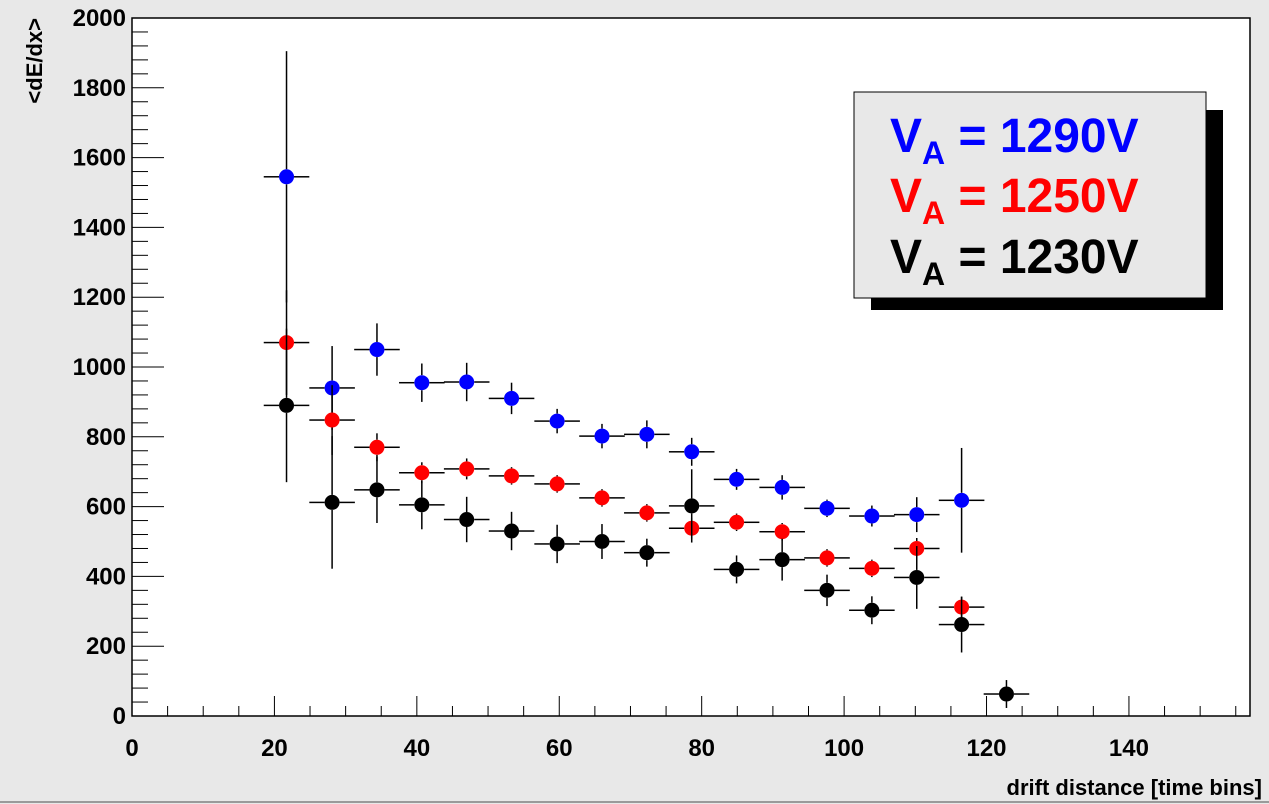 Image resolution: width=1269 pixels, height=804 pixels. Describe the element at coordinates (34, 61) in the screenshot. I see `y-axis-title: <dE/dx>` at that location.